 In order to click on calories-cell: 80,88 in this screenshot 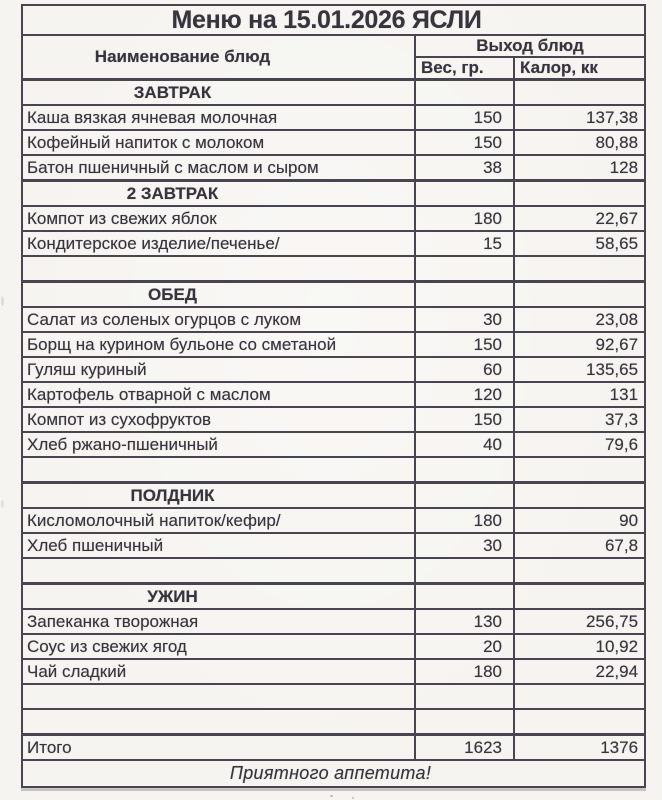, I will do `click(579, 142)`.